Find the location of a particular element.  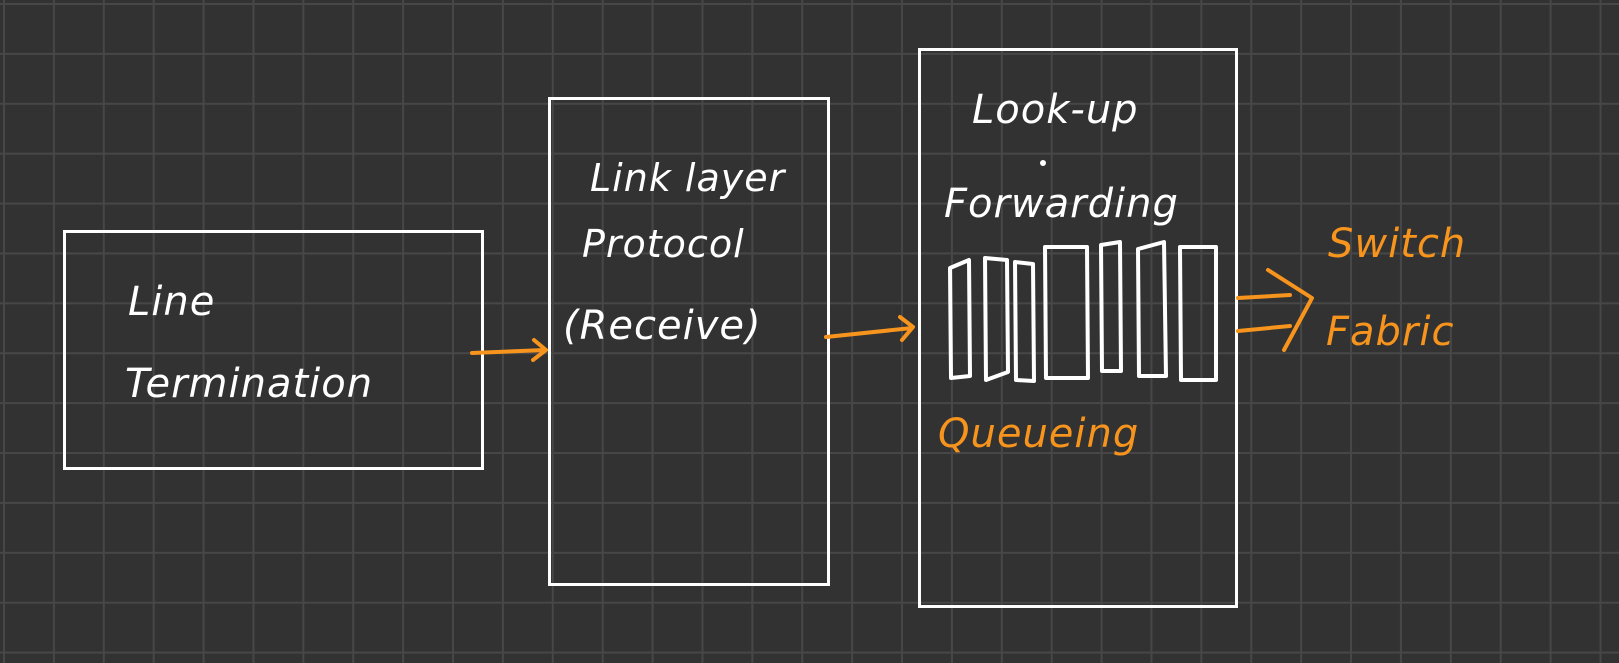

link-layer-box is located at coordinates (689, 341).